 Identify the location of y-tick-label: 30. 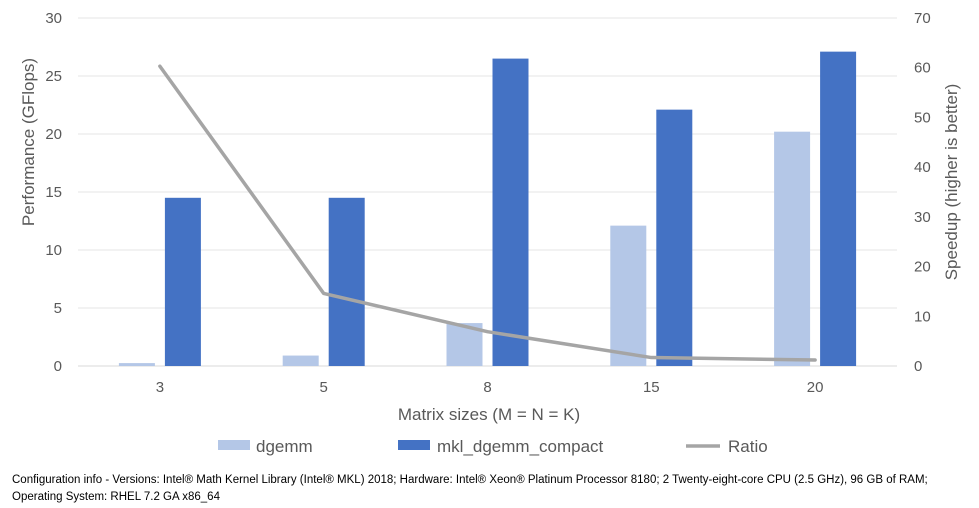
(53, 18).